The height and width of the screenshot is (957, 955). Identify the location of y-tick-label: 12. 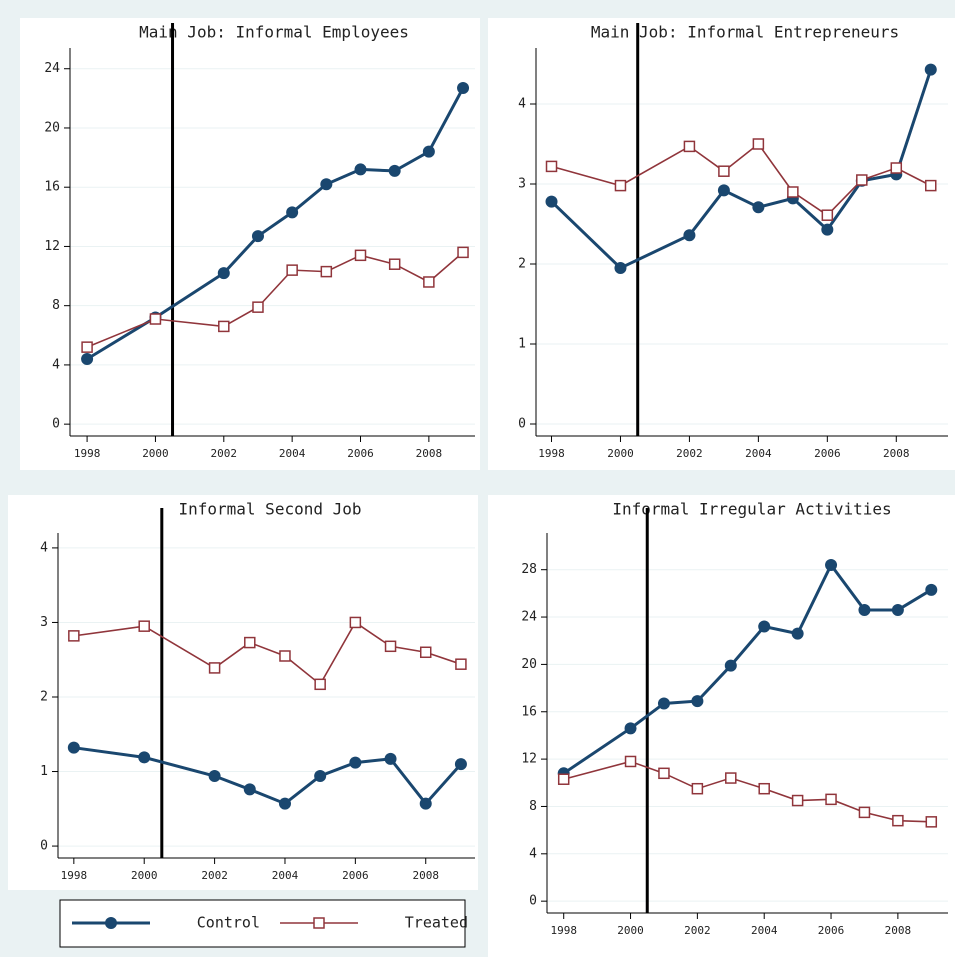
(52, 246).